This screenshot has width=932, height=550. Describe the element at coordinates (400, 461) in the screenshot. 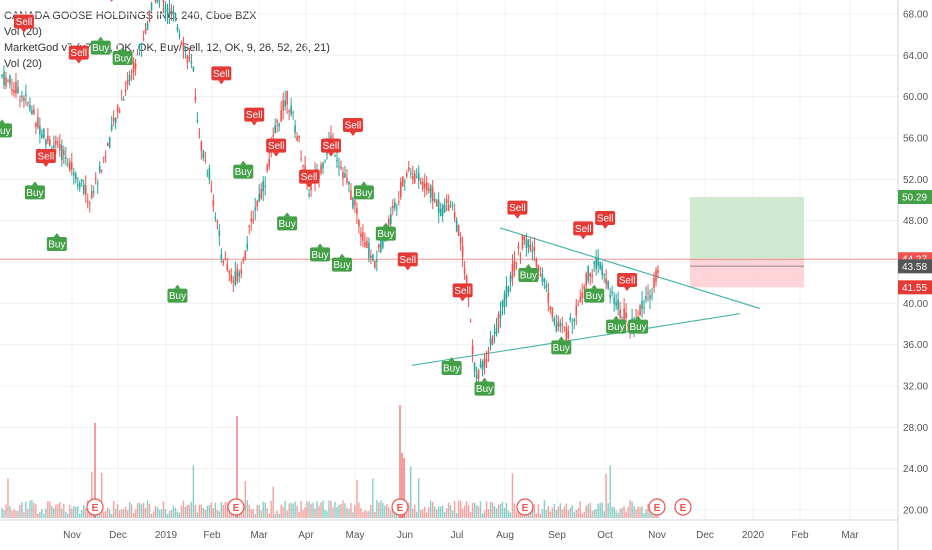

I see `volume-spike` at that location.